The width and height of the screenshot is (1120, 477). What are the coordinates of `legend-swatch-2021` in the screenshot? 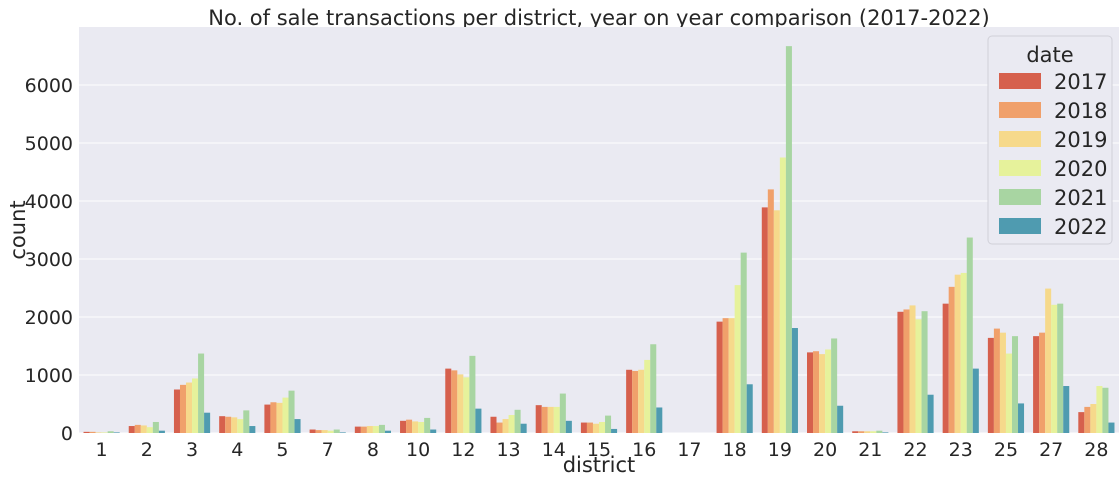 It's located at (1020, 197).